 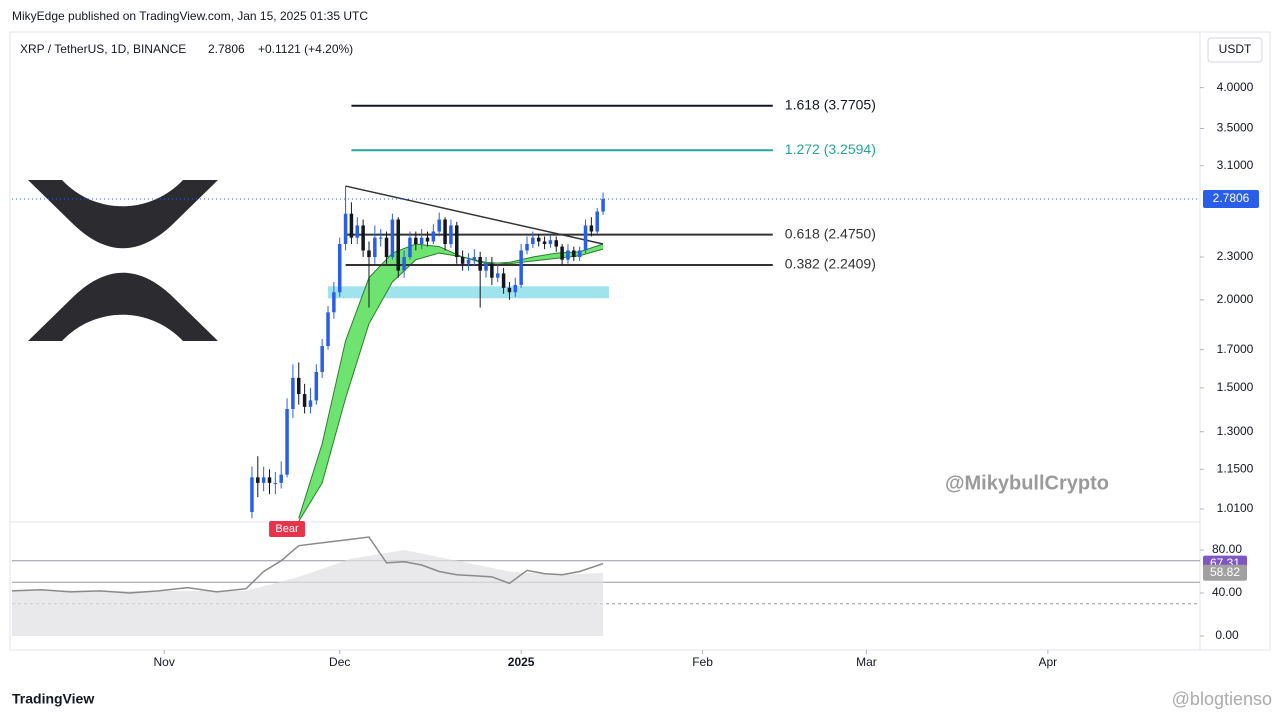 I want to click on y-tick-label: 2.0000, so click(x=1235, y=299).